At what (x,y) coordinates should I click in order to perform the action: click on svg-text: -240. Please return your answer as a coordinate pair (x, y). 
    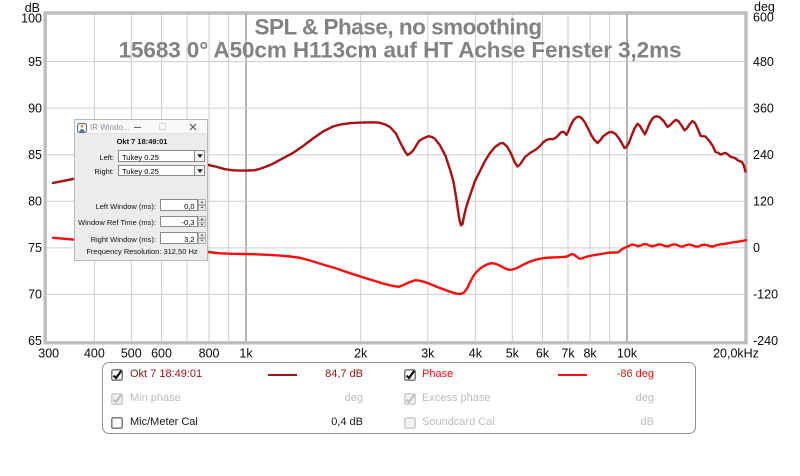
    Looking at the image, I should click on (765, 341).